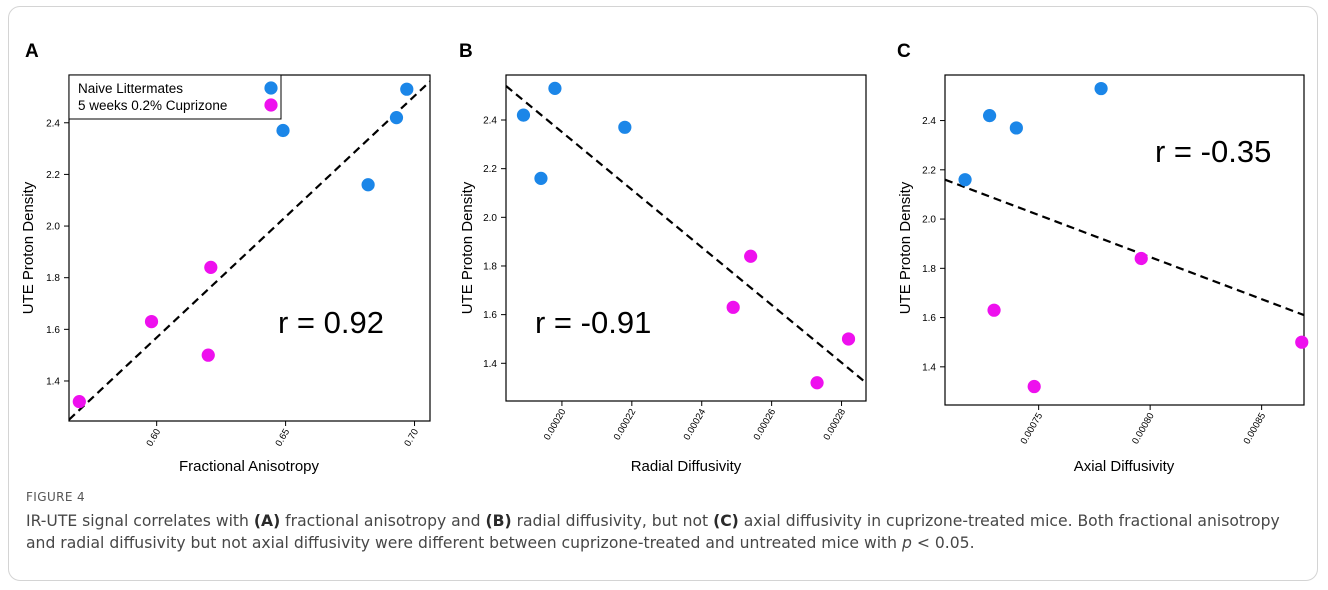  Describe the element at coordinates (555, 424) in the screenshot. I see `x-tick-label: 0.00020` at that location.